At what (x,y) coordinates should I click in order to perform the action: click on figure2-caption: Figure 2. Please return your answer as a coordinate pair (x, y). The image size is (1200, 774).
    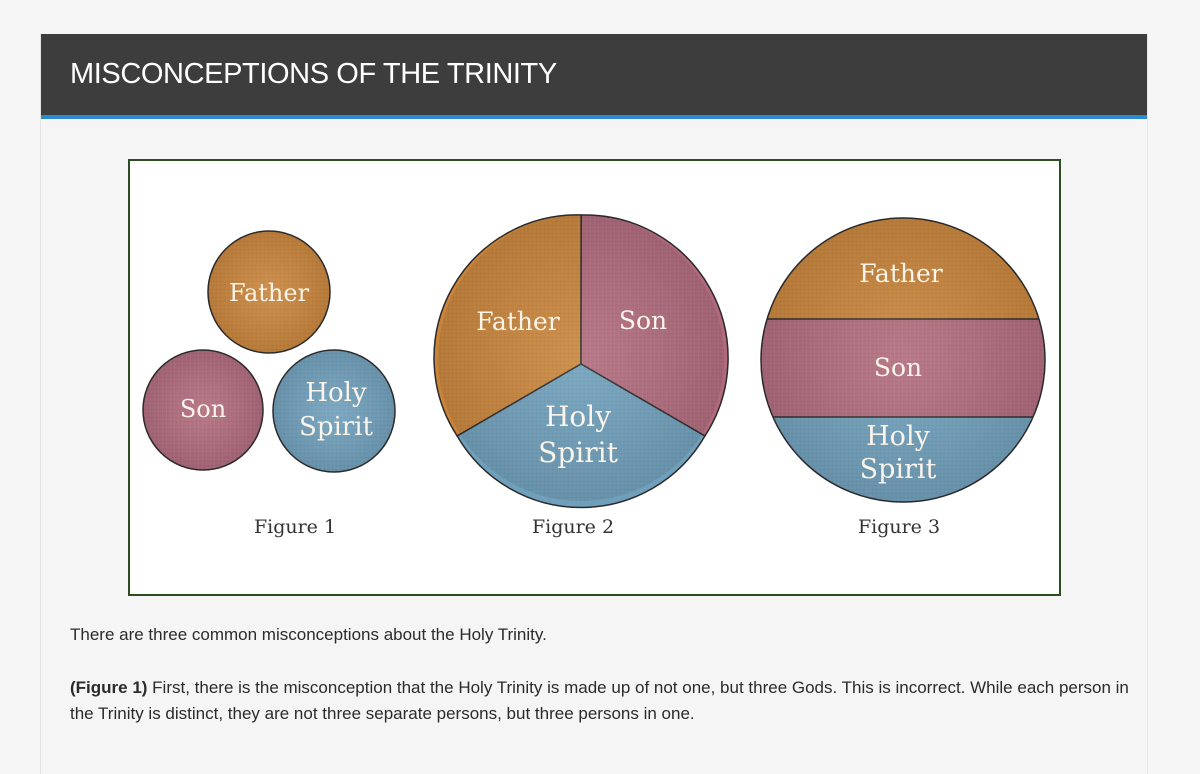
    Looking at the image, I should click on (573, 527).